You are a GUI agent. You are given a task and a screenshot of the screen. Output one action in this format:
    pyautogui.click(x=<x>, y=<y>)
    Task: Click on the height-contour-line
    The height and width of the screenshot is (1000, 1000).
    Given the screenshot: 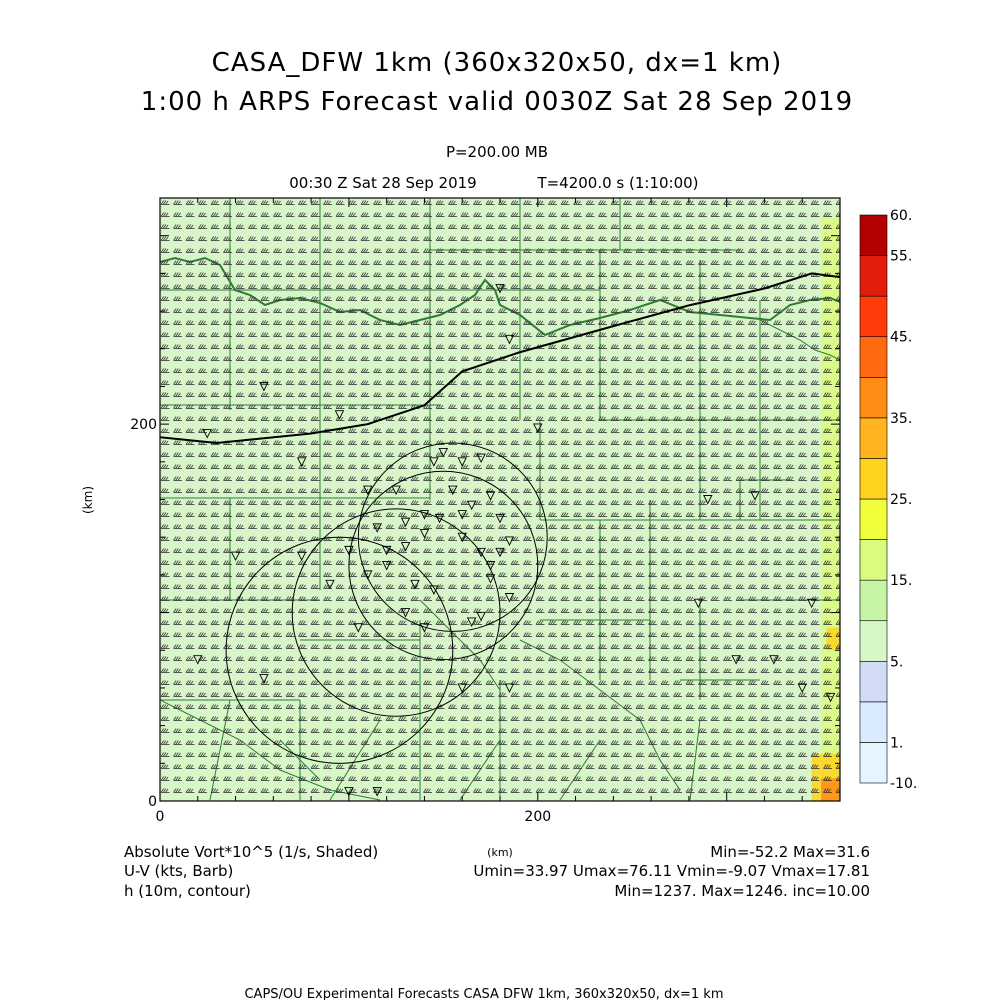 What is the action you would take?
    pyautogui.click(x=500, y=358)
    